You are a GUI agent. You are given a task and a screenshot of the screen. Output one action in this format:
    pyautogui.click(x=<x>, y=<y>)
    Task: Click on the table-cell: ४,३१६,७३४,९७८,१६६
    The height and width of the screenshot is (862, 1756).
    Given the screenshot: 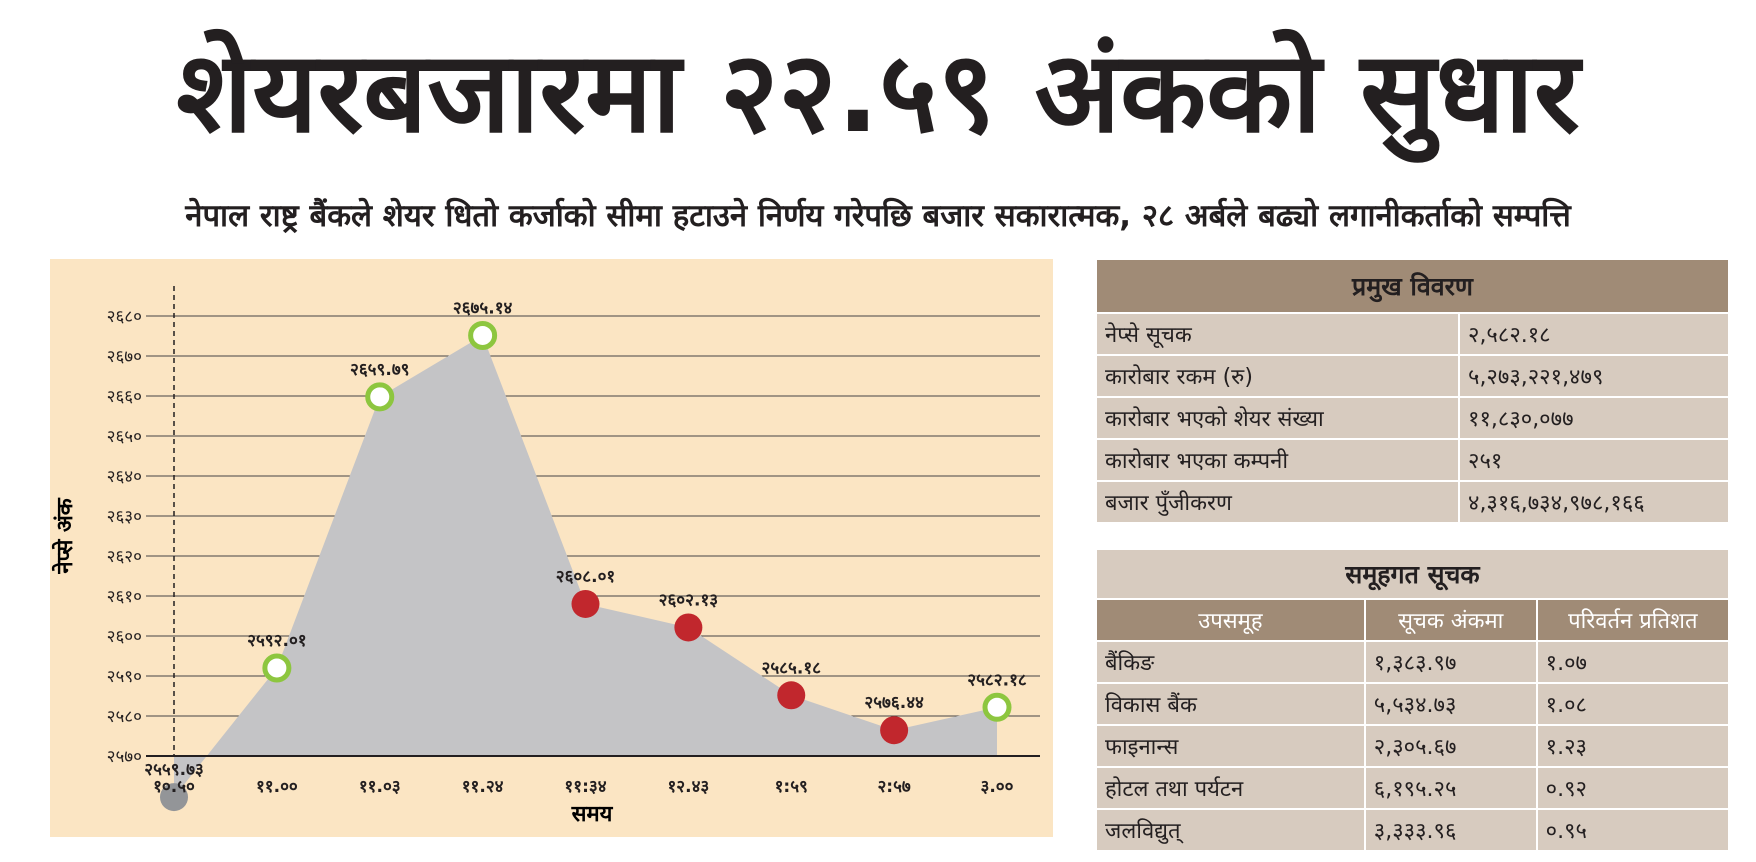 What is the action you would take?
    pyautogui.click(x=1594, y=502)
    